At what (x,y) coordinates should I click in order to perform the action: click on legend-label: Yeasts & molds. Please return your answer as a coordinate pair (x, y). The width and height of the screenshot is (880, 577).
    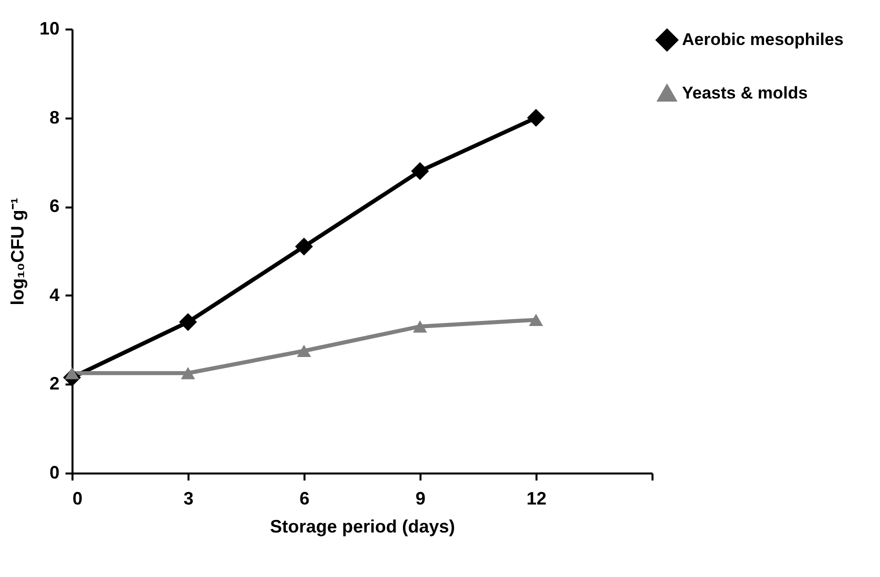
    Looking at the image, I should click on (745, 93).